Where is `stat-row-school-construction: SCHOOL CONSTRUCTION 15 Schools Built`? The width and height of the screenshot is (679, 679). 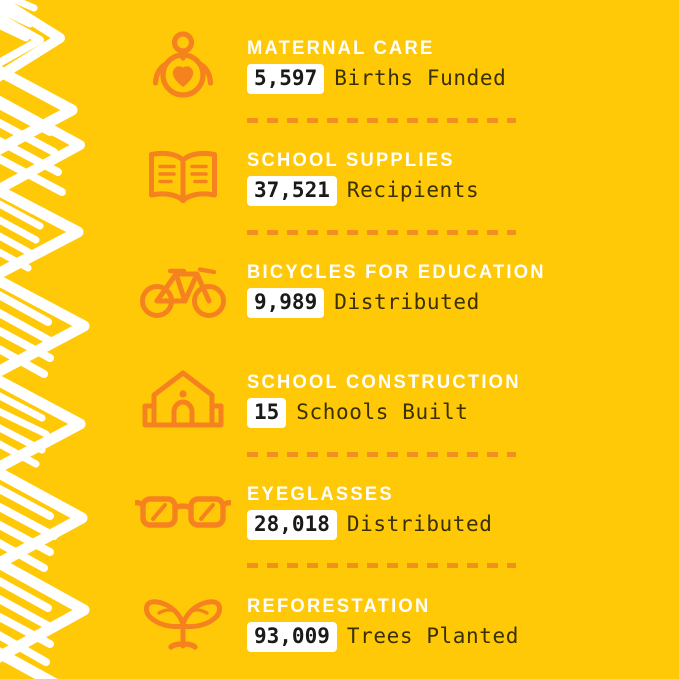 stat-row-school-construction: SCHOOL CONSTRUCTION 15 Schools Built is located at coordinates (400, 400).